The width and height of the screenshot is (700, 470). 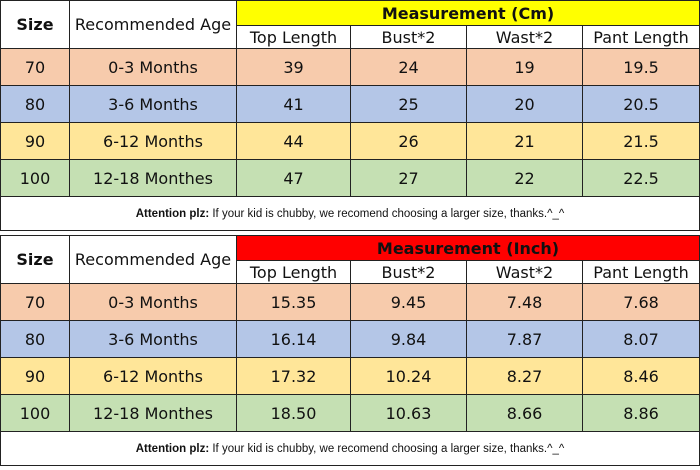 What do you see at coordinates (524, 302) in the screenshot?
I see `wast-cell: 7.48` at bounding box center [524, 302].